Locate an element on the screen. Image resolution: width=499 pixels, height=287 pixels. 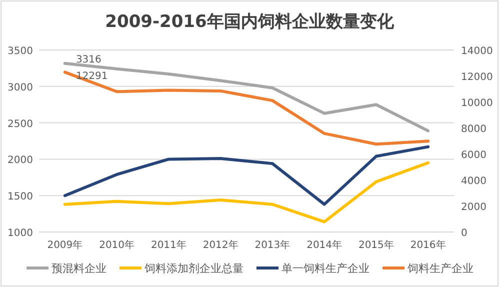
x-tick-label: 2015年 is located at coordinates (376, 245).